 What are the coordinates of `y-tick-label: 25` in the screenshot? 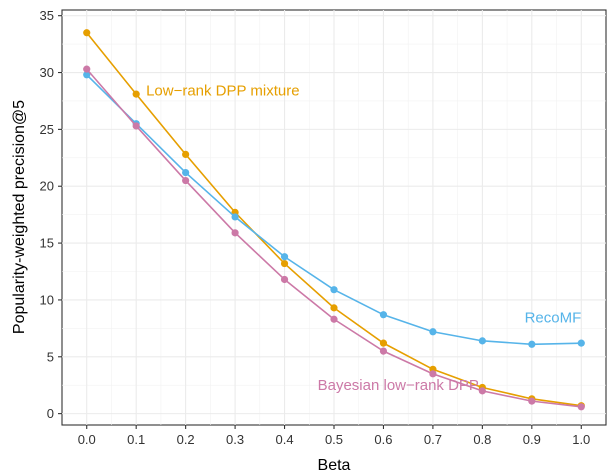 It's located at (47, 129).